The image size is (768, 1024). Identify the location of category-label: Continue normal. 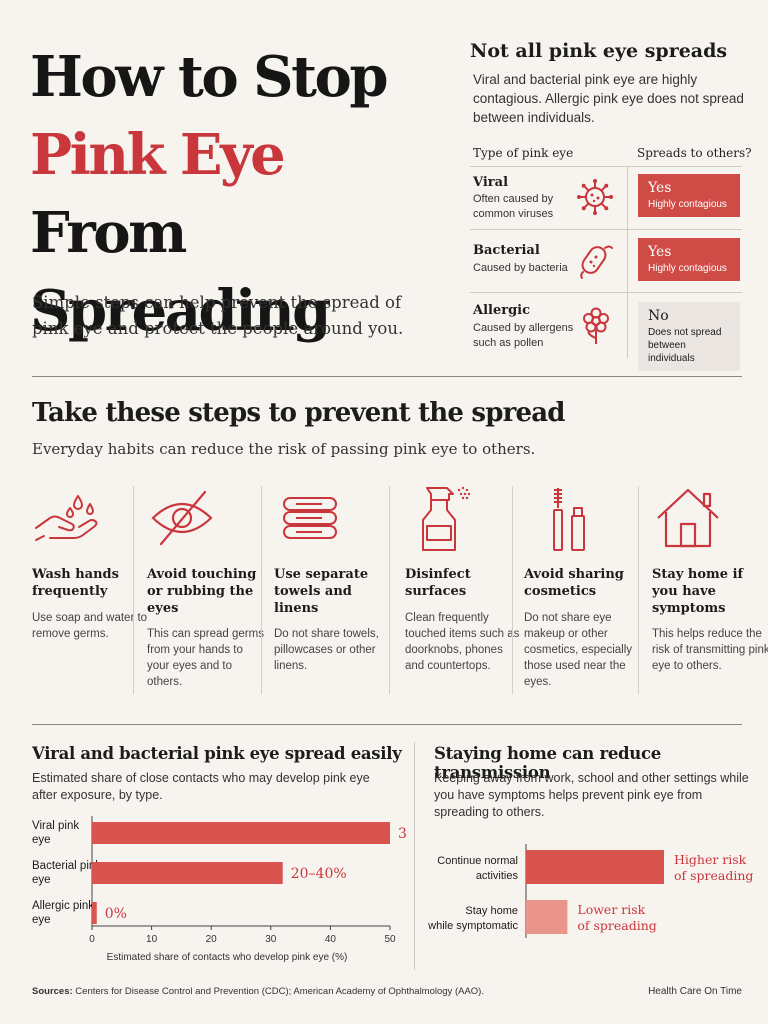
(477, 861).